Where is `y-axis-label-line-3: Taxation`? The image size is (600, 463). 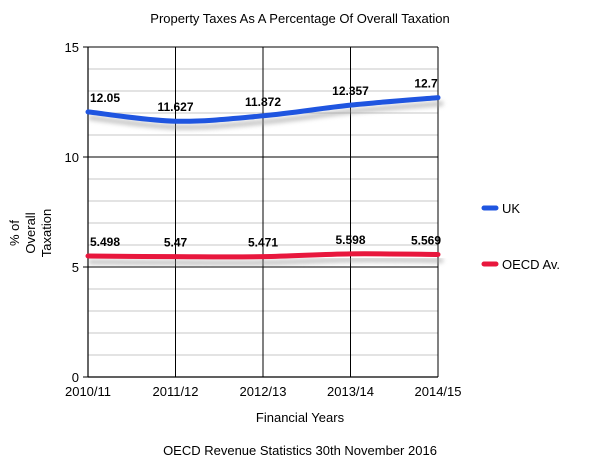 y-axis-label-line-3: Taxation is located at coordinates (46, 233).